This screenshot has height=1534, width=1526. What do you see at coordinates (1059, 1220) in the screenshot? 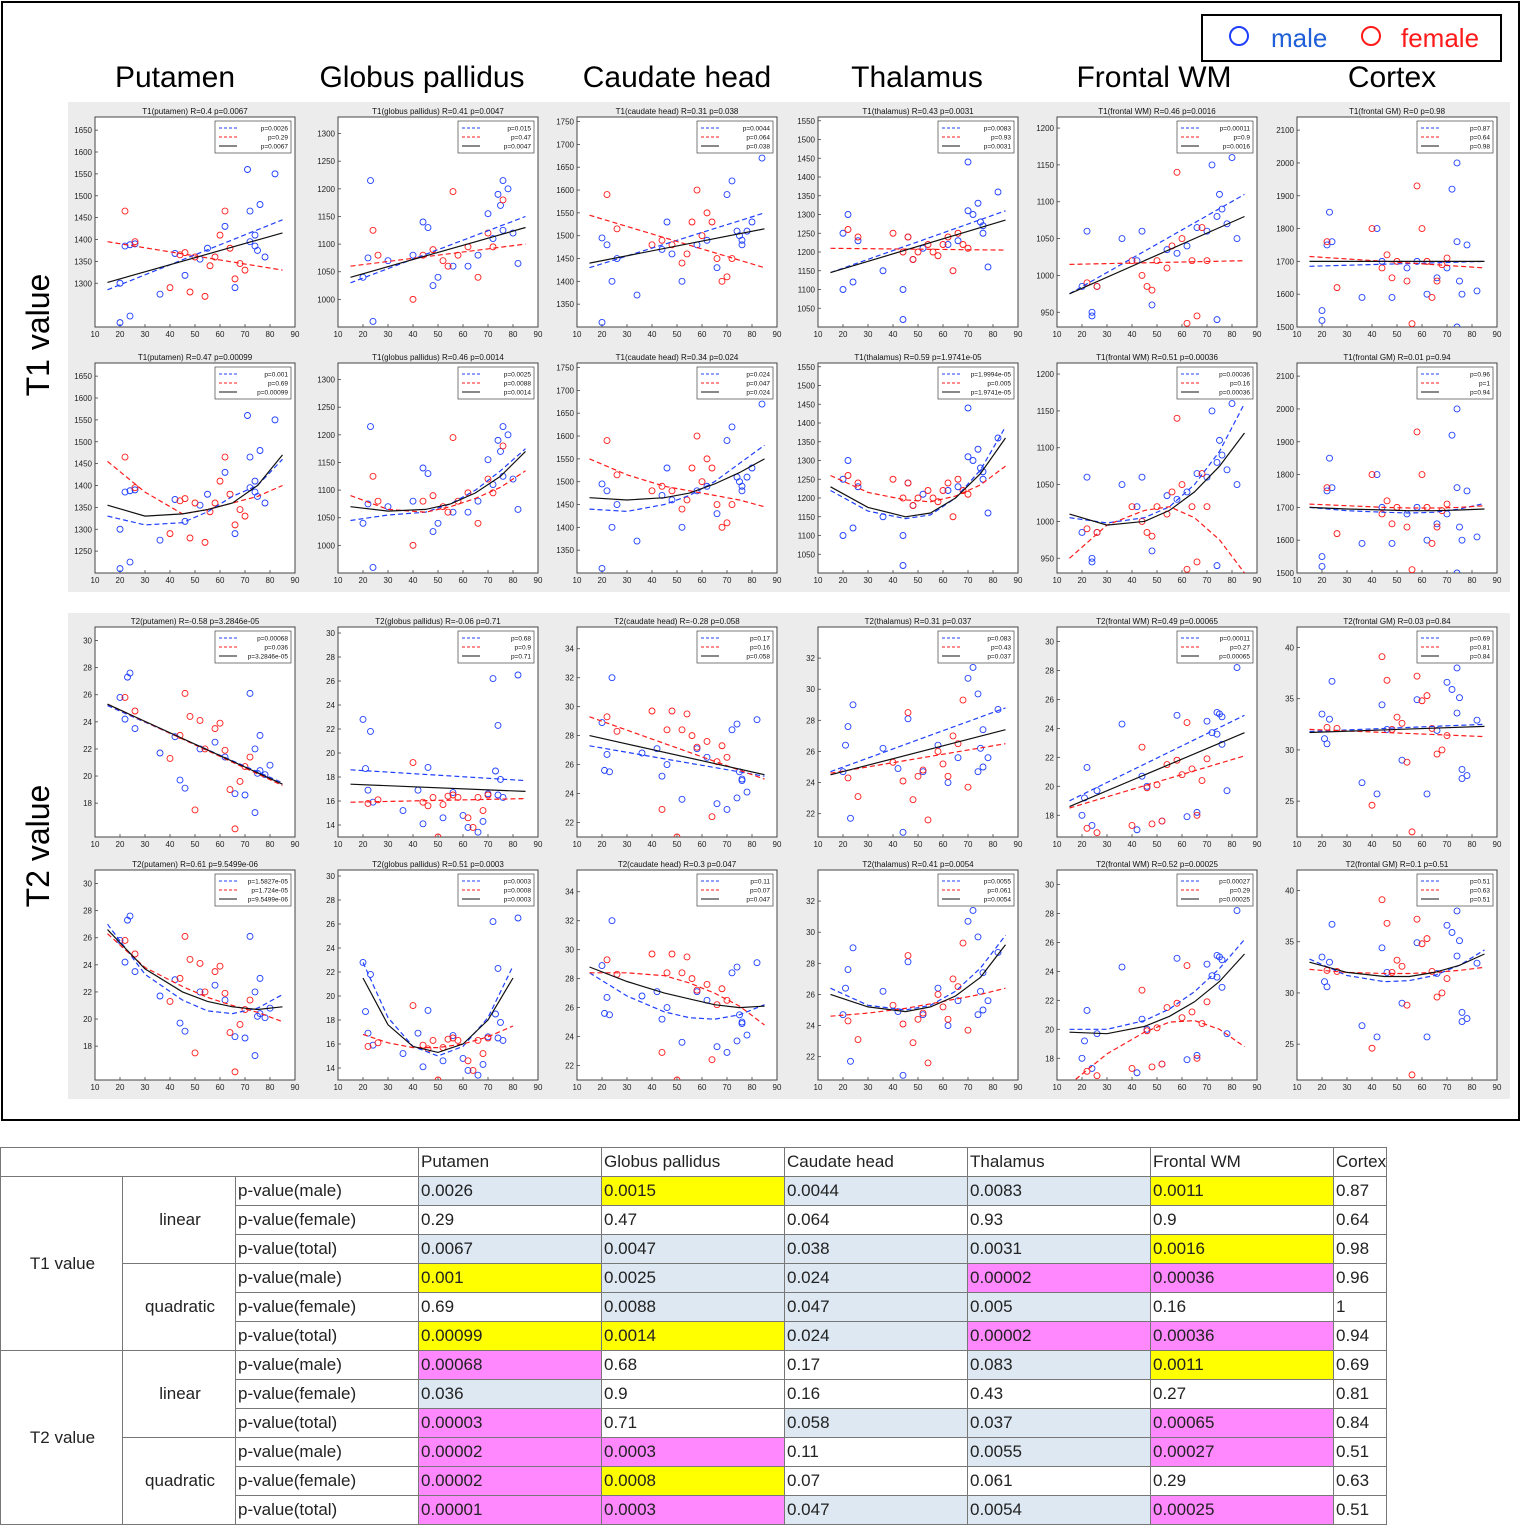
I see `table-cell: 0.93` at bounding box center [1059, 1220].